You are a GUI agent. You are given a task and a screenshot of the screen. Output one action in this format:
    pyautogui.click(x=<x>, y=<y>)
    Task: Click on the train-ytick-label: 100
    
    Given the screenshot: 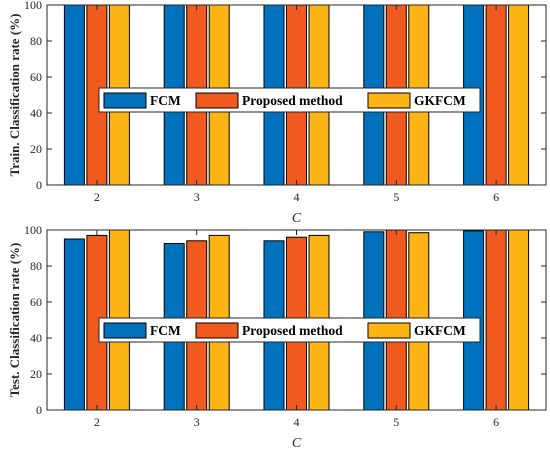 What is the action you would take?
    pyautogui.click(x=33, y=6)
    